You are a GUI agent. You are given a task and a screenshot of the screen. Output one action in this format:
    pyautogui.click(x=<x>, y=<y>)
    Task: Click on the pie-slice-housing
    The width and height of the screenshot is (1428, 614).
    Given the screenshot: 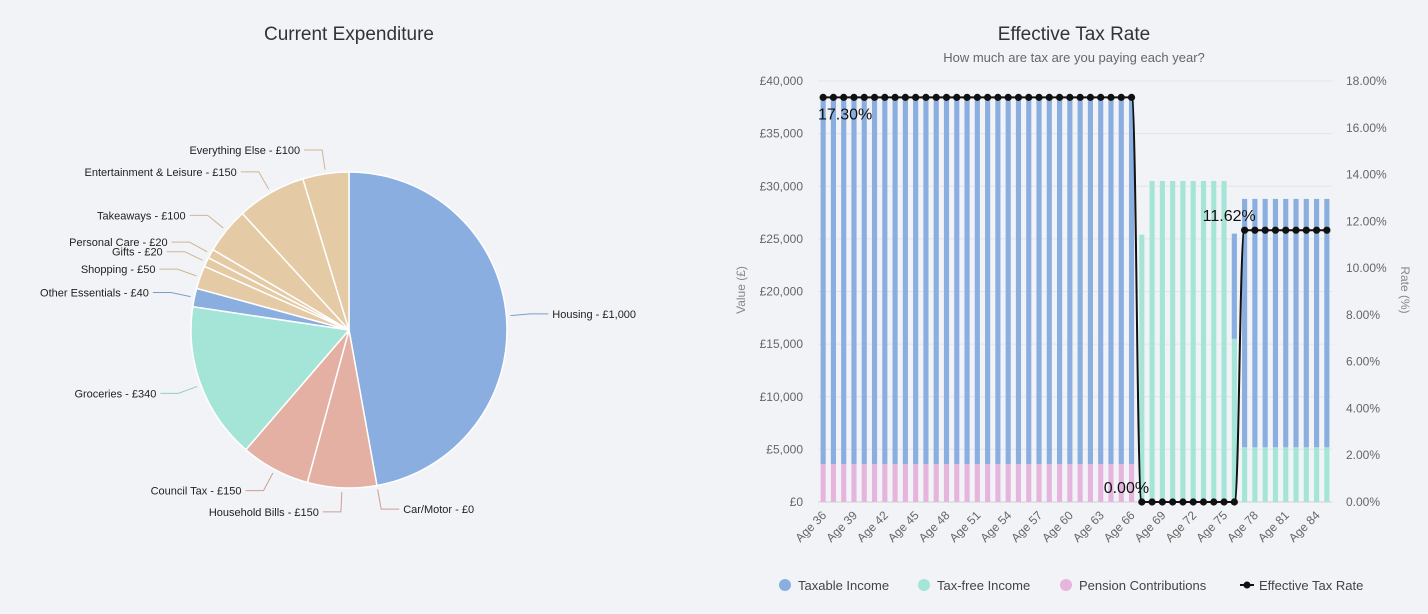 What is the action you would take?
    pyautogui.click(x=428, y=329)
    